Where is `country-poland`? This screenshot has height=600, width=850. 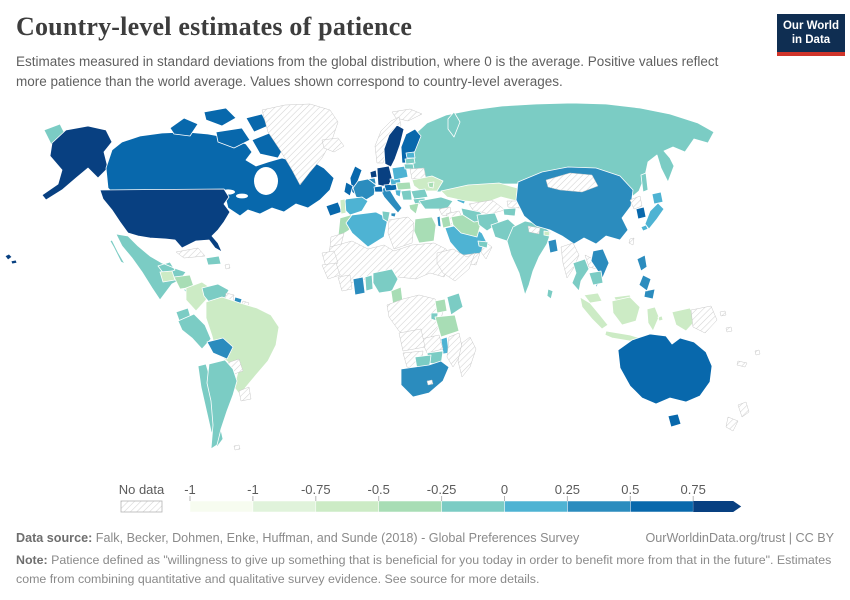
country-poland is located at coordinates (400, 173).